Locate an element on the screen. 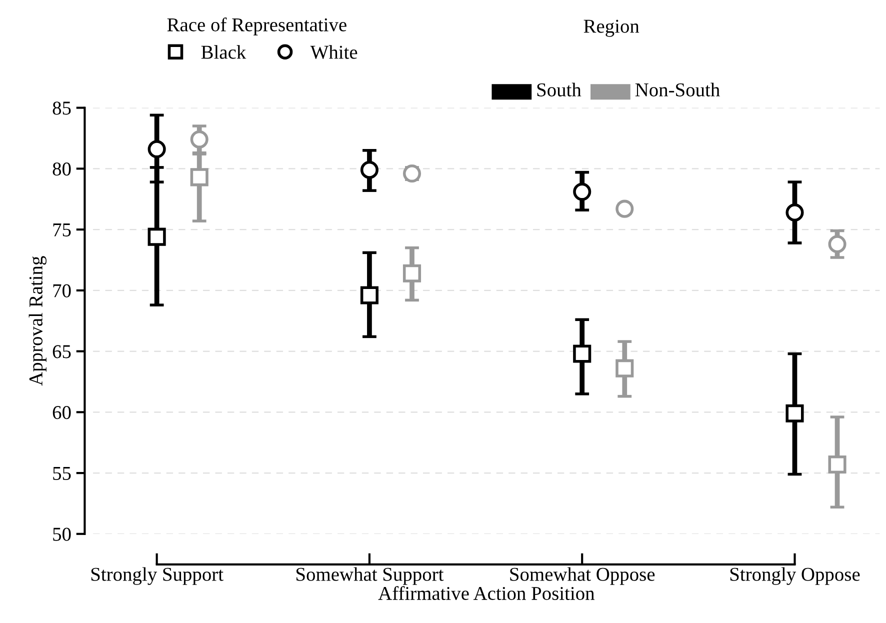  y-tick-label: 80 is located at coordinates (61, 169).